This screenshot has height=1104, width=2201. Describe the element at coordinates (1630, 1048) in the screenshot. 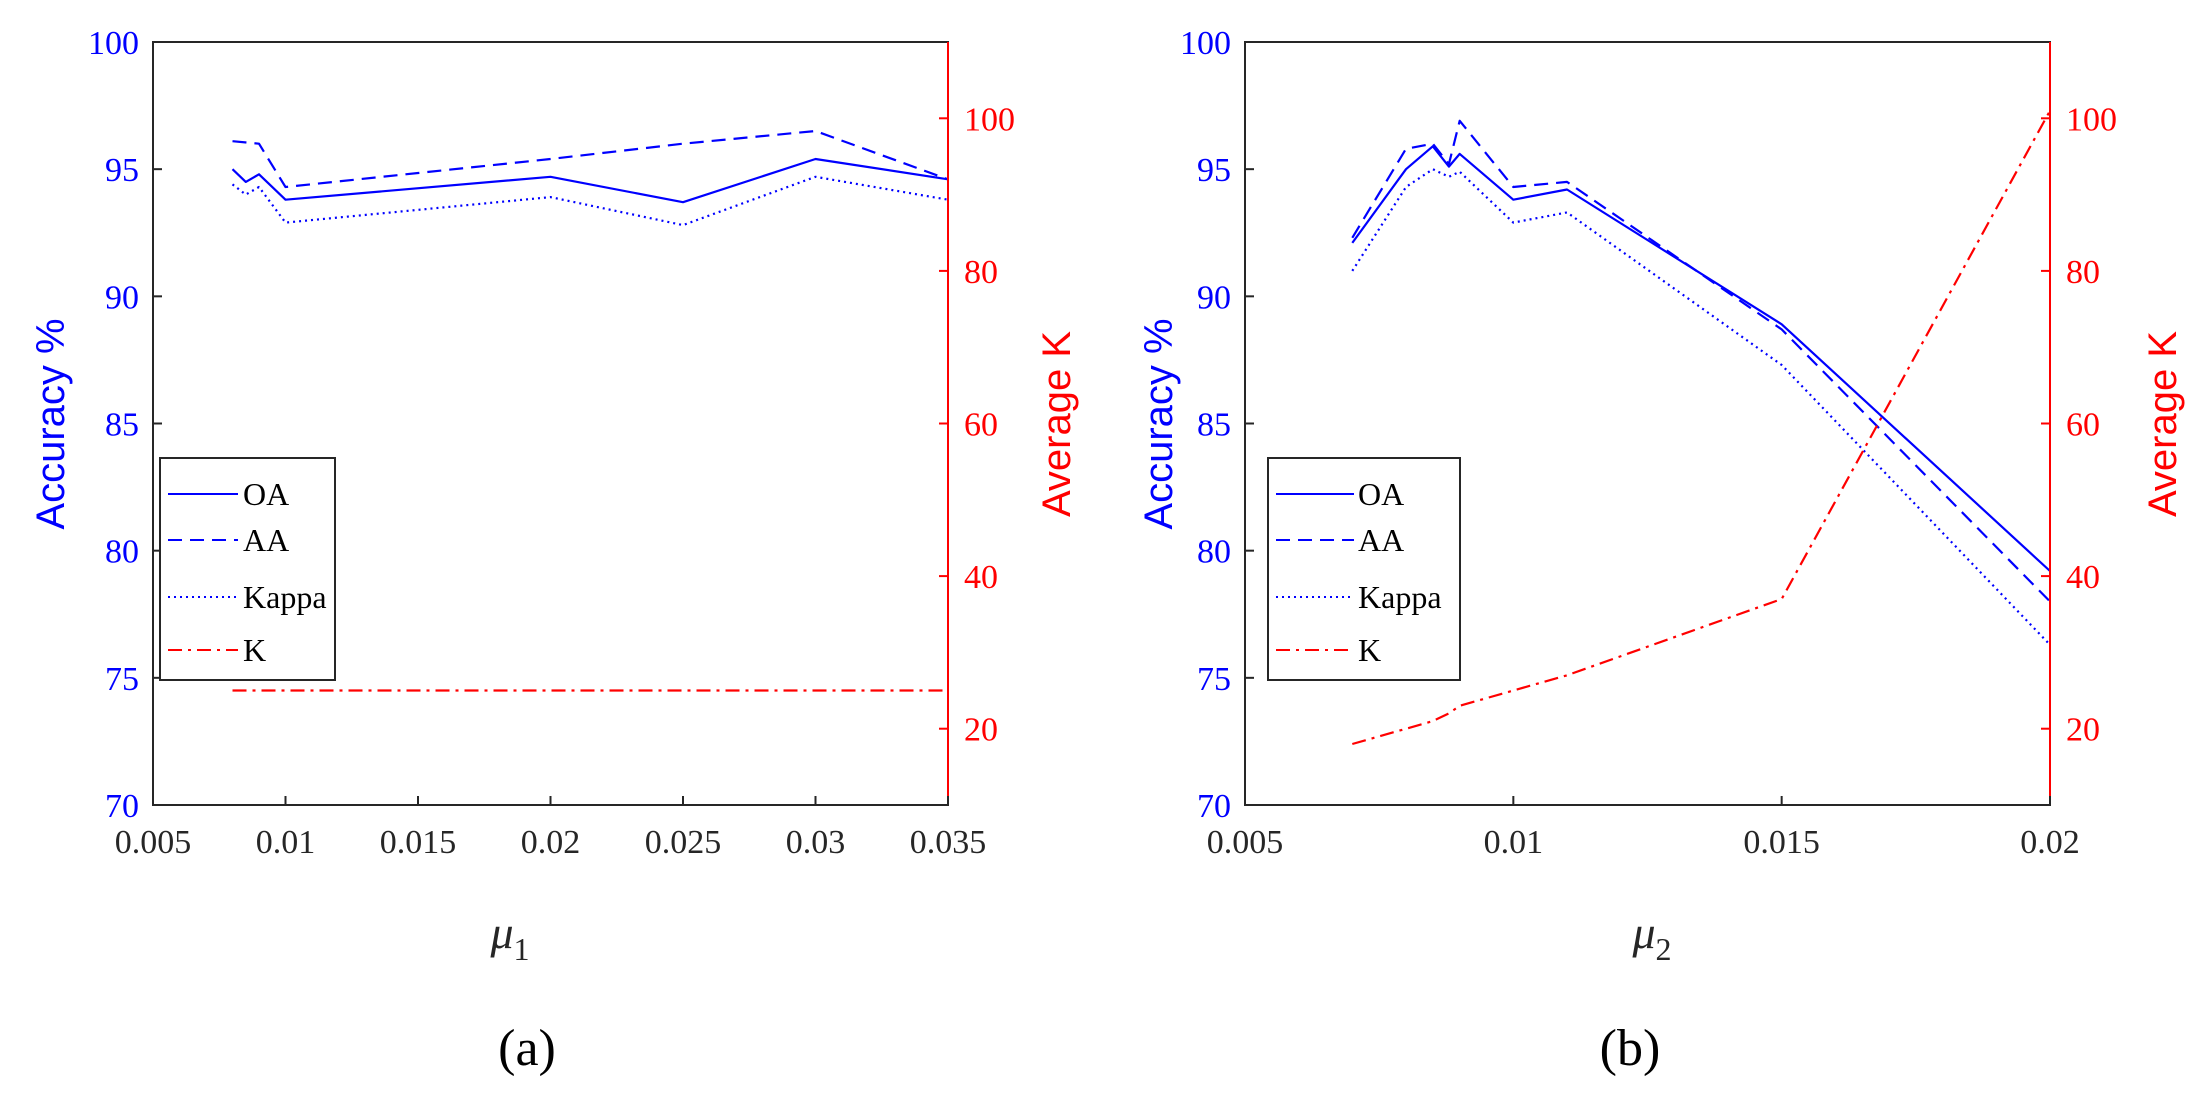

I see `caption: (b)` at that location.